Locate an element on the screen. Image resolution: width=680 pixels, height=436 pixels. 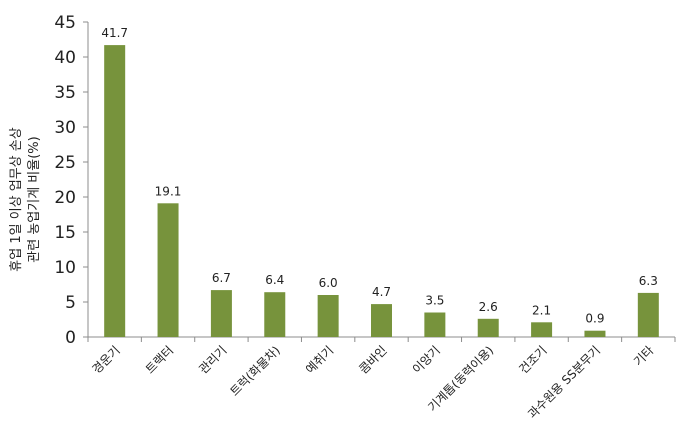
y-tick-label: 40 is located at coordinates (65, 58).